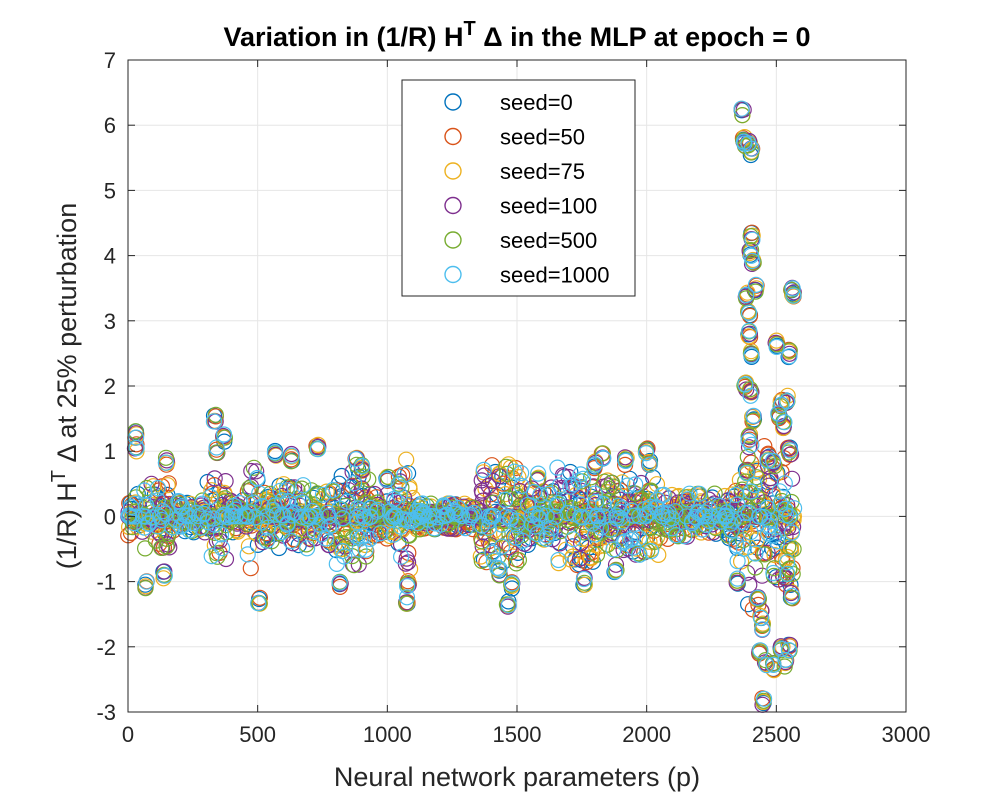  Describe the element at coordinates (555, 275) in the screenshot. I see `legend-label: seed=1000` at that location.